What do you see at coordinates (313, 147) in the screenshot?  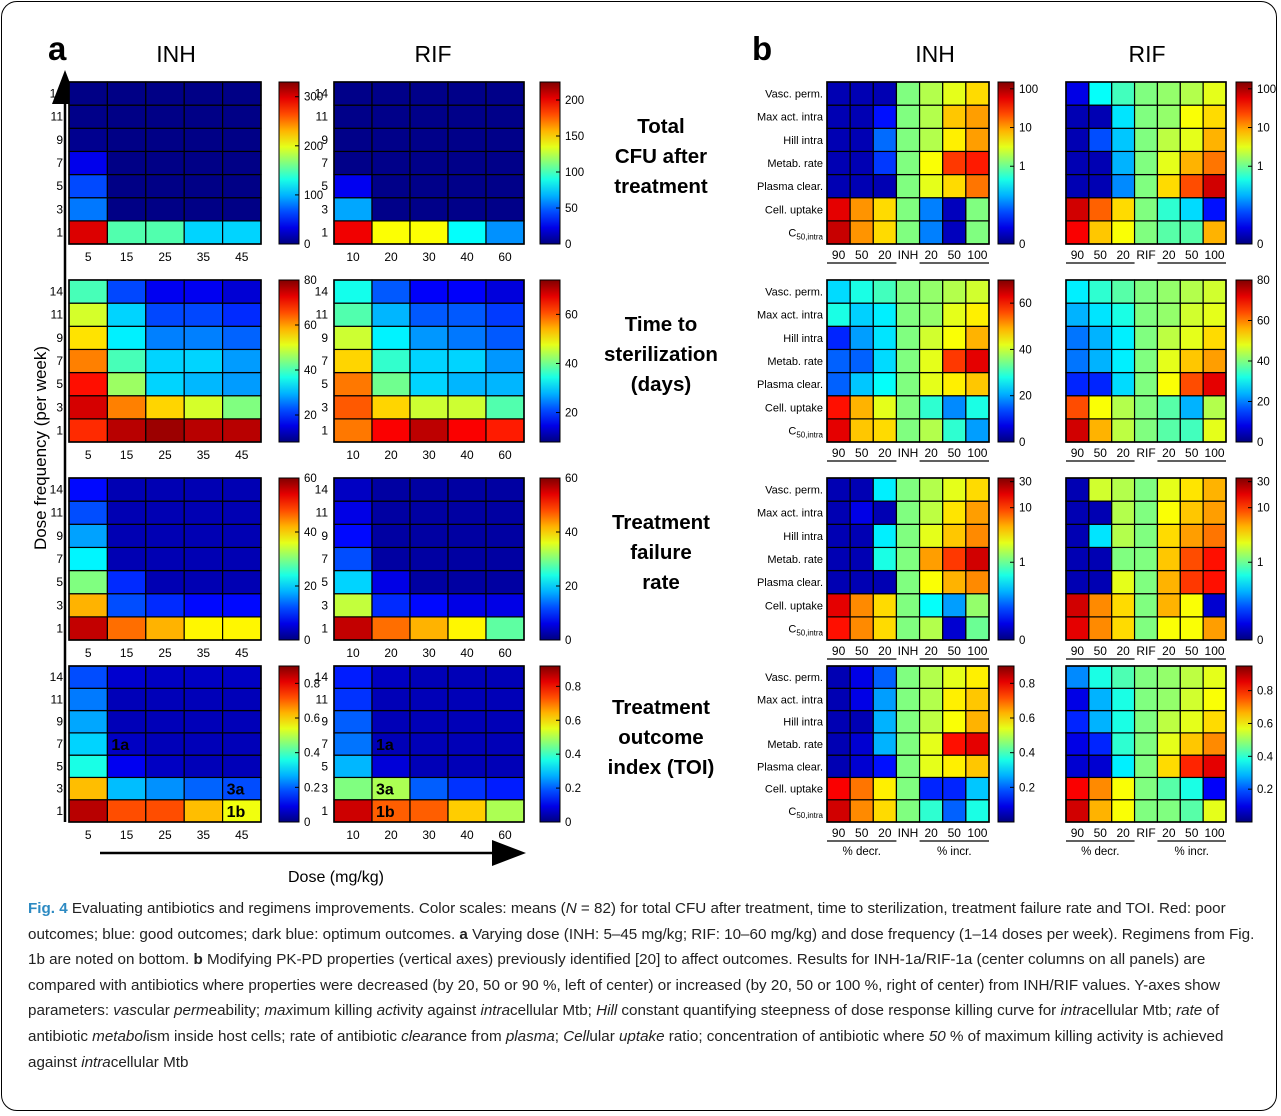 I see `colorbar-tick-label: 200` at bounding box center [313, 147].